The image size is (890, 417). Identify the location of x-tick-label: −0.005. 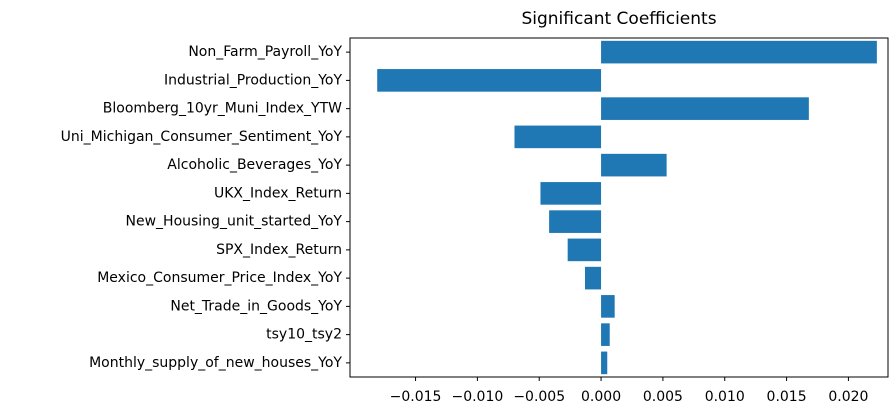
(539, 397).